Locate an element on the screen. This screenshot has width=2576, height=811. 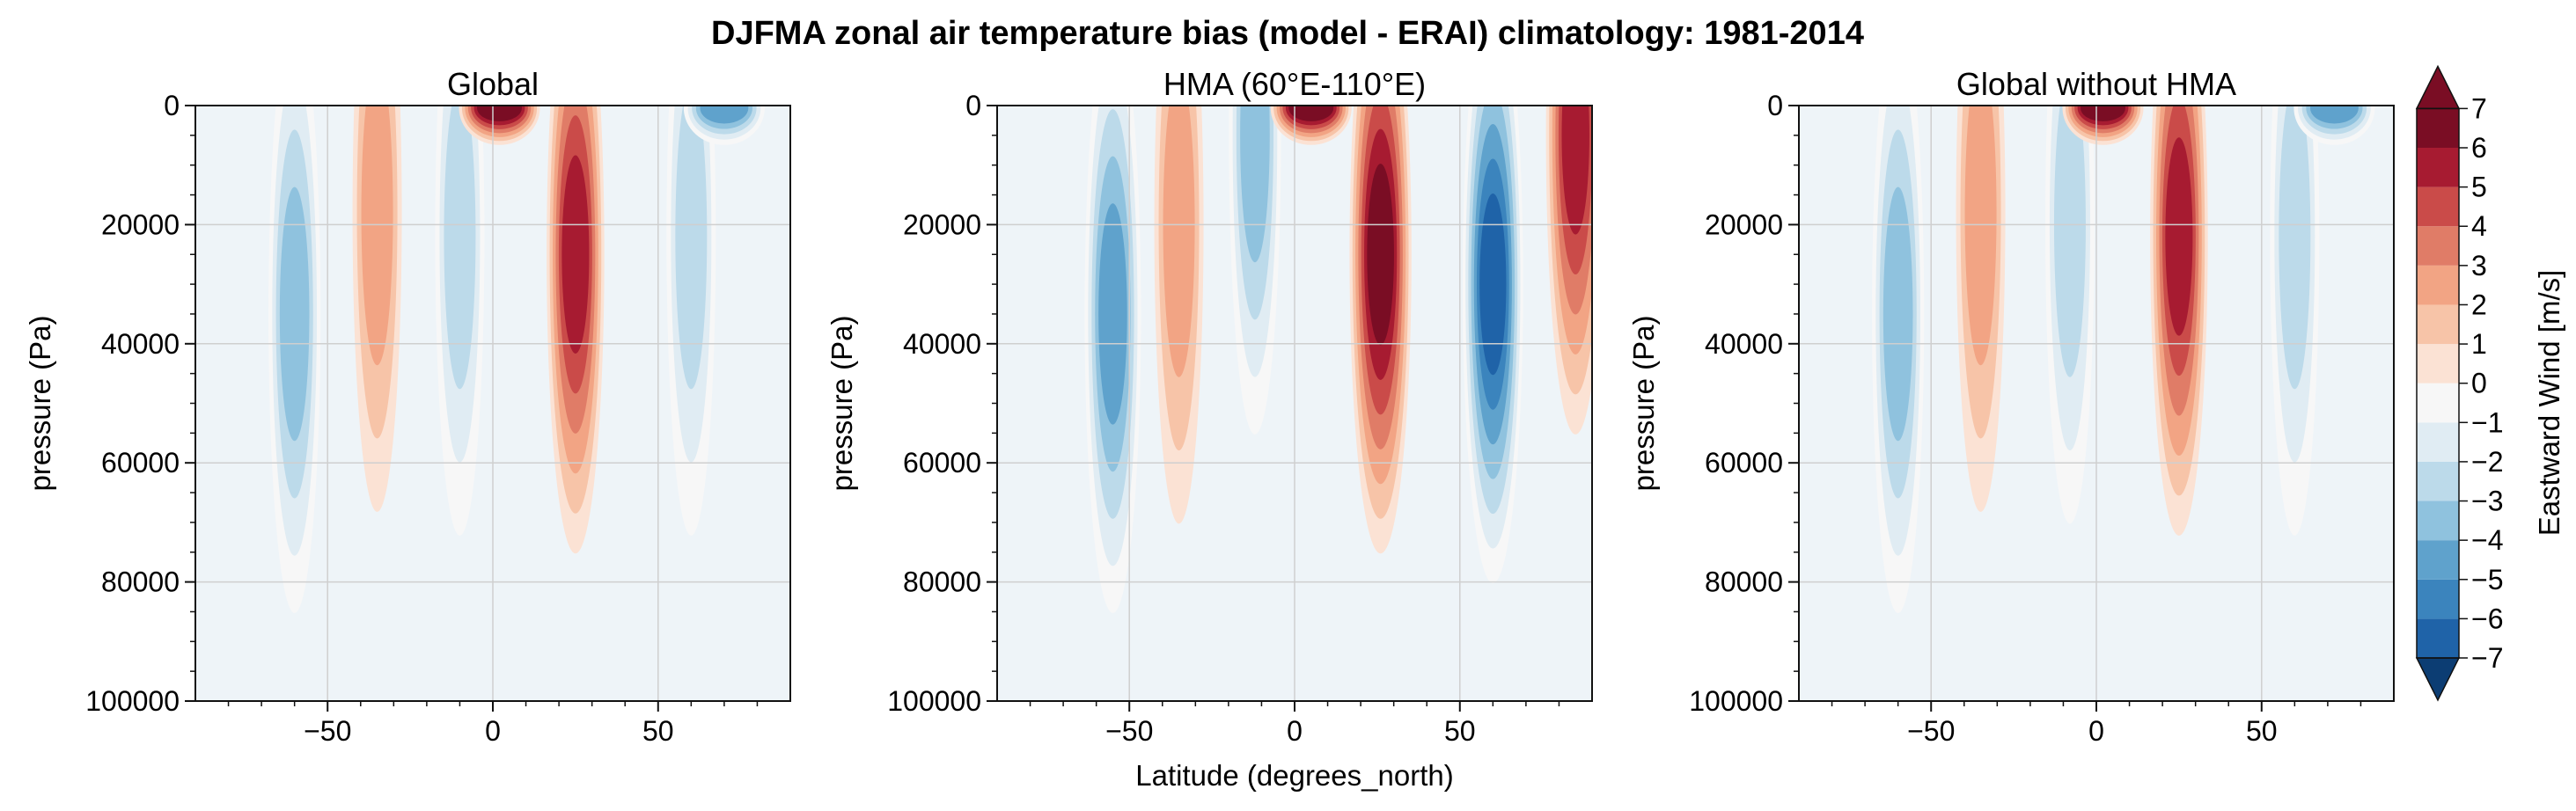
colorbar-tick-label: −7 is located at coordinates (2487, 658).